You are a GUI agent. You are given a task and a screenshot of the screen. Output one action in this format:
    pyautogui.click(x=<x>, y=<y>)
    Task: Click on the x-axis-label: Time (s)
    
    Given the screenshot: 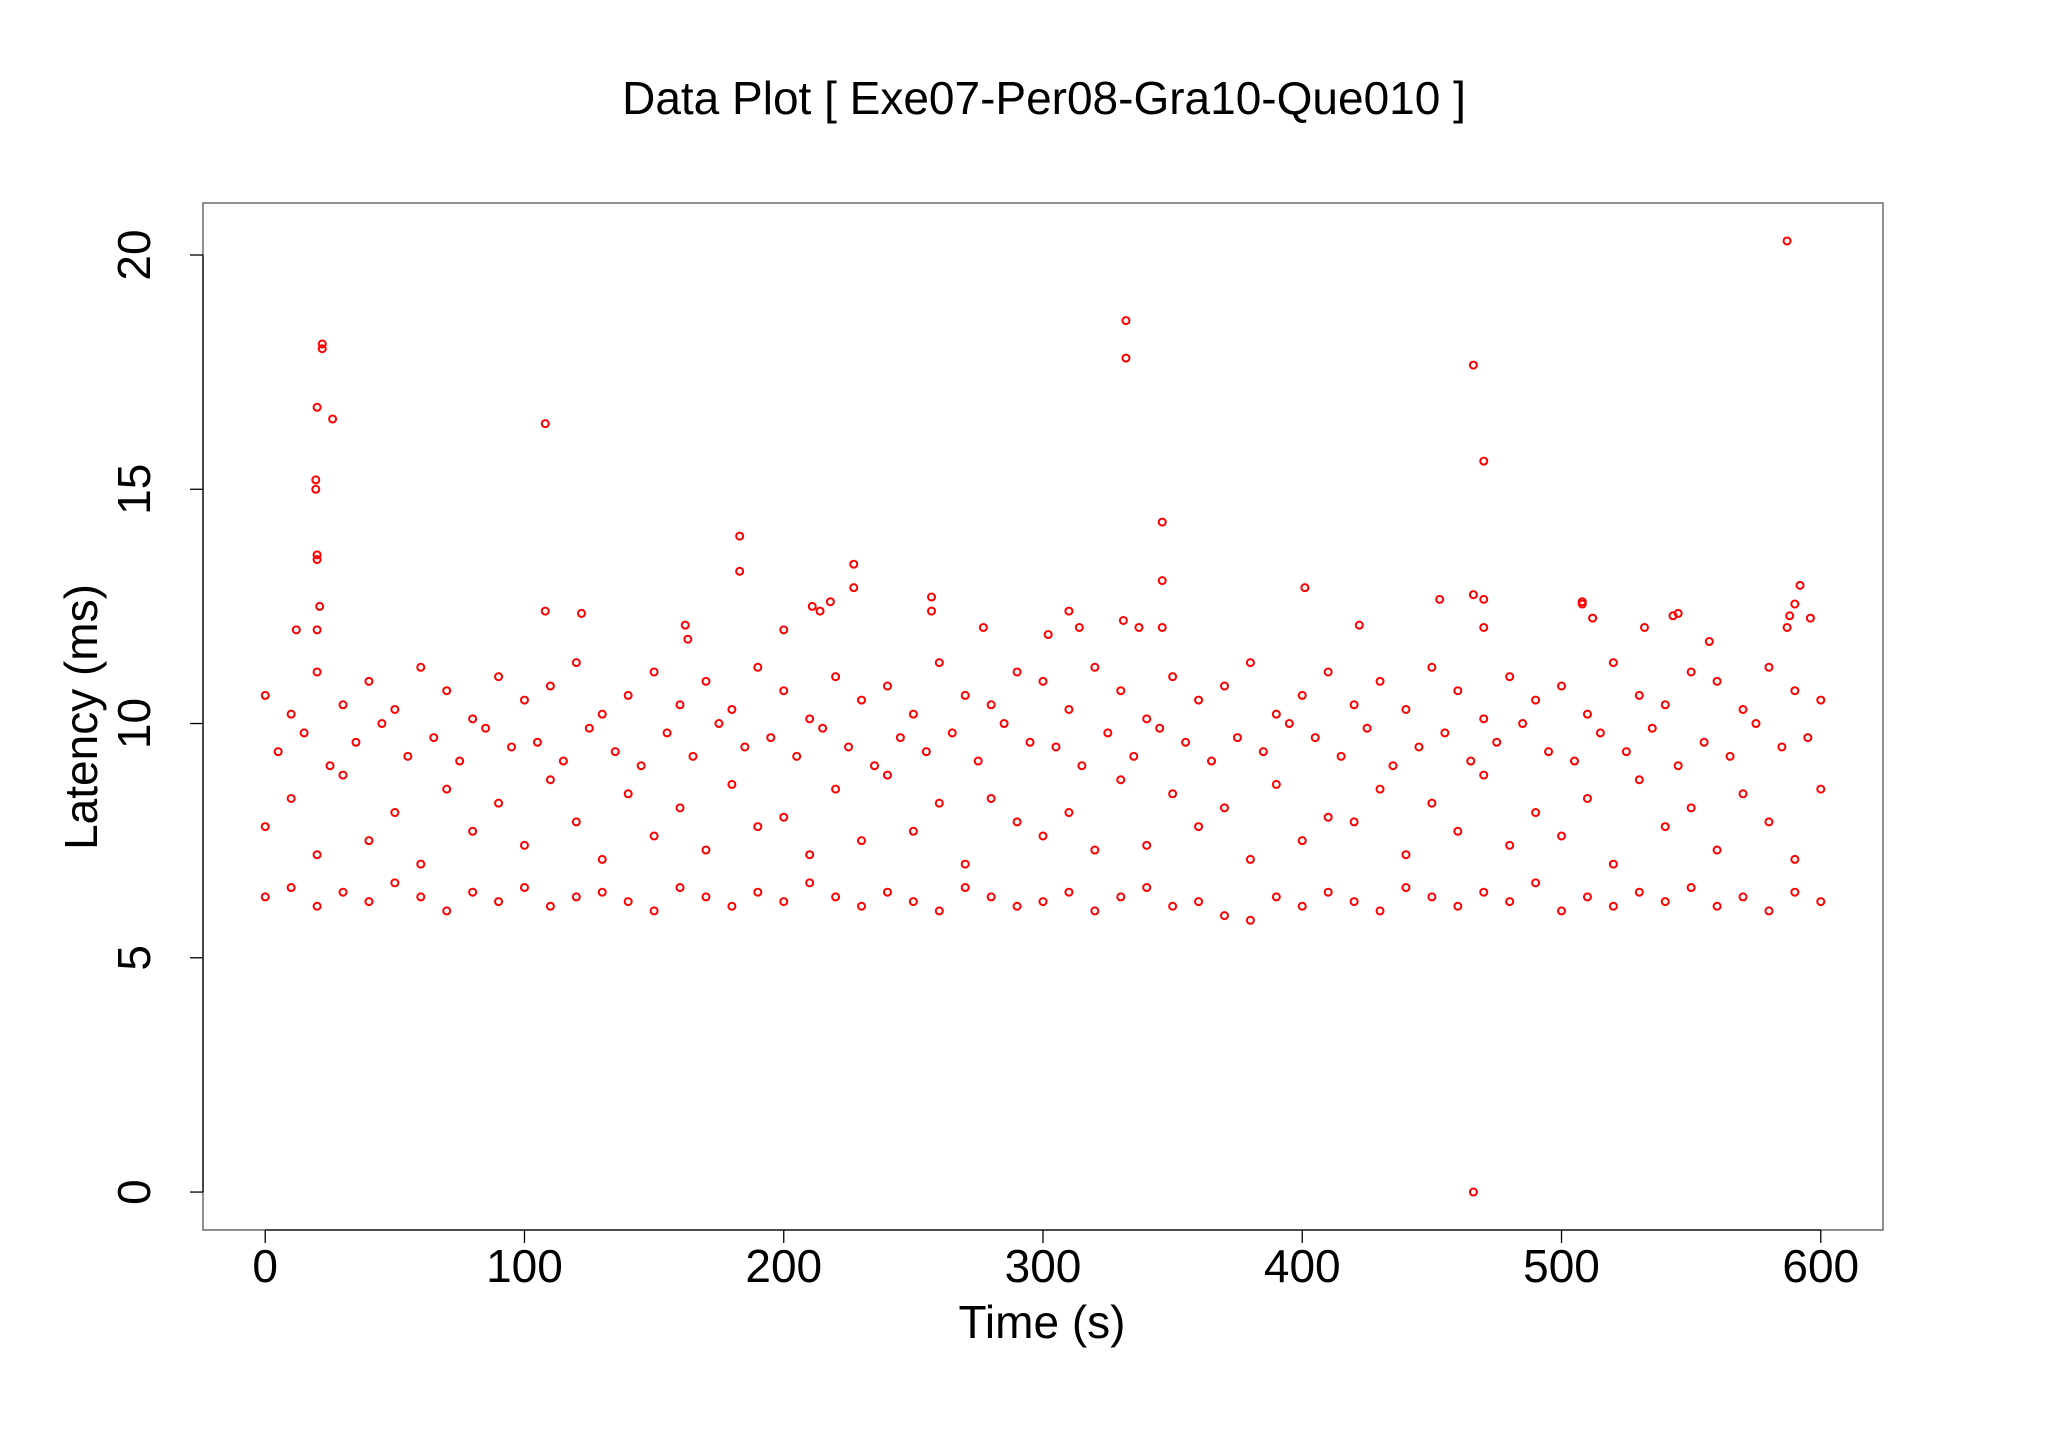 What is the action you would take?
    pyautogui.click(x=1042, y=1322)
    